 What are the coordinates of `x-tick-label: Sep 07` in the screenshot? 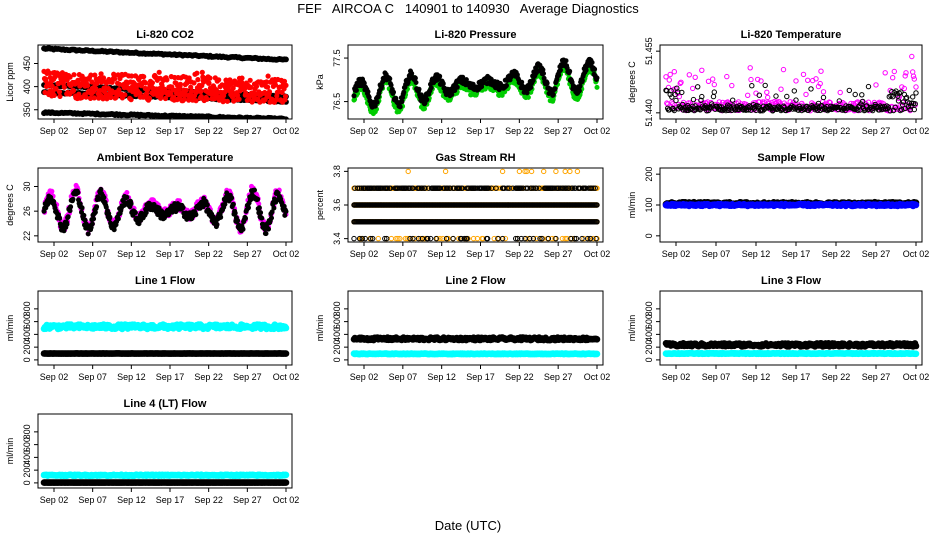 It's located at (403, 131).